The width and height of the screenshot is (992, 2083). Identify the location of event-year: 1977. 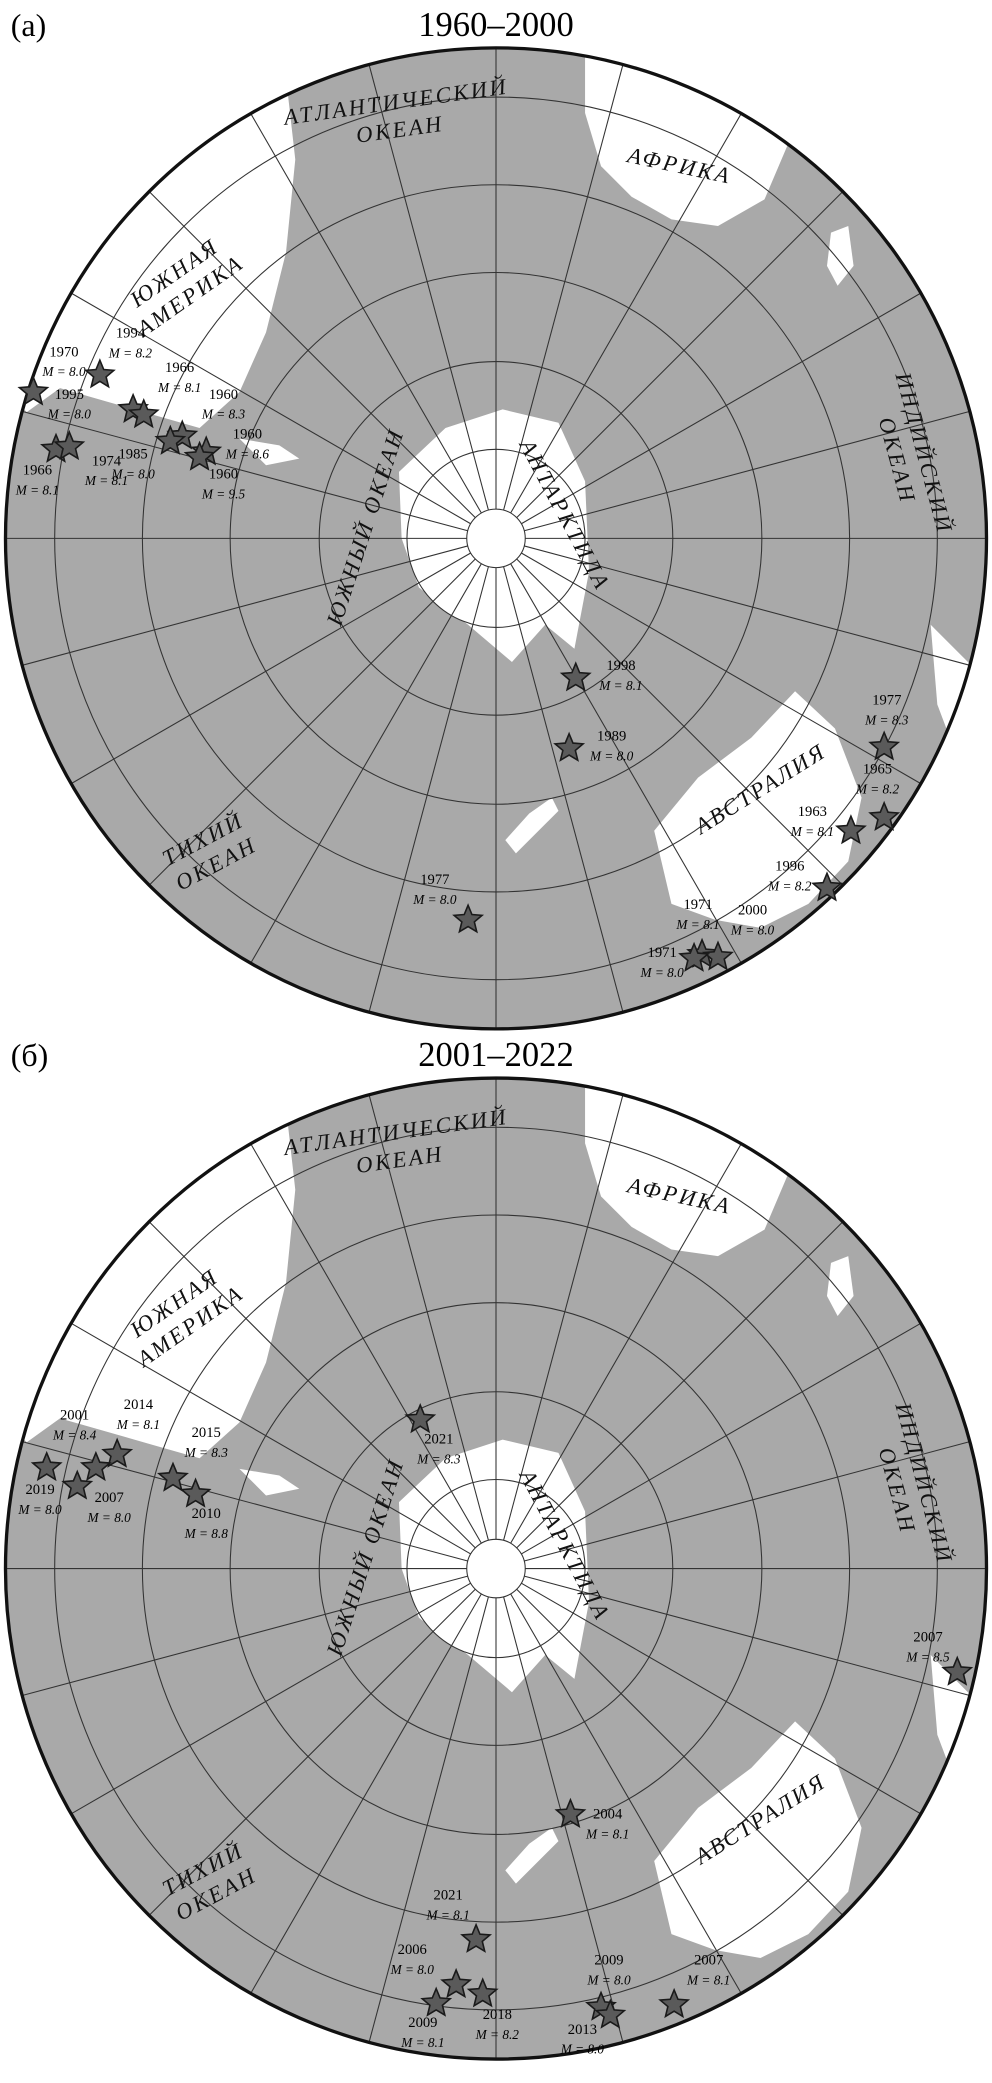
(434, 880).